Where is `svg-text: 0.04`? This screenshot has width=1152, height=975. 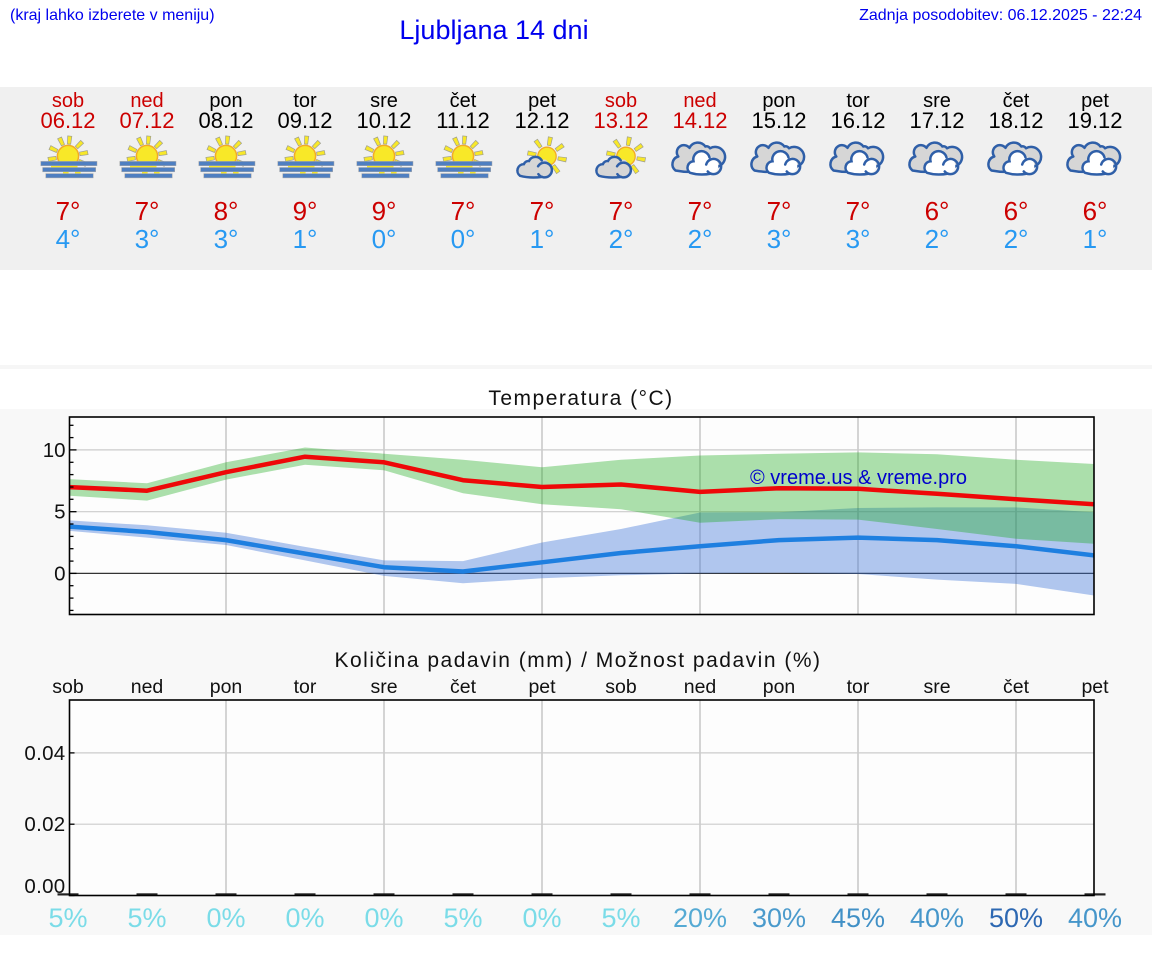 svg-text: 0.04 is located at coordinates (44, 753).